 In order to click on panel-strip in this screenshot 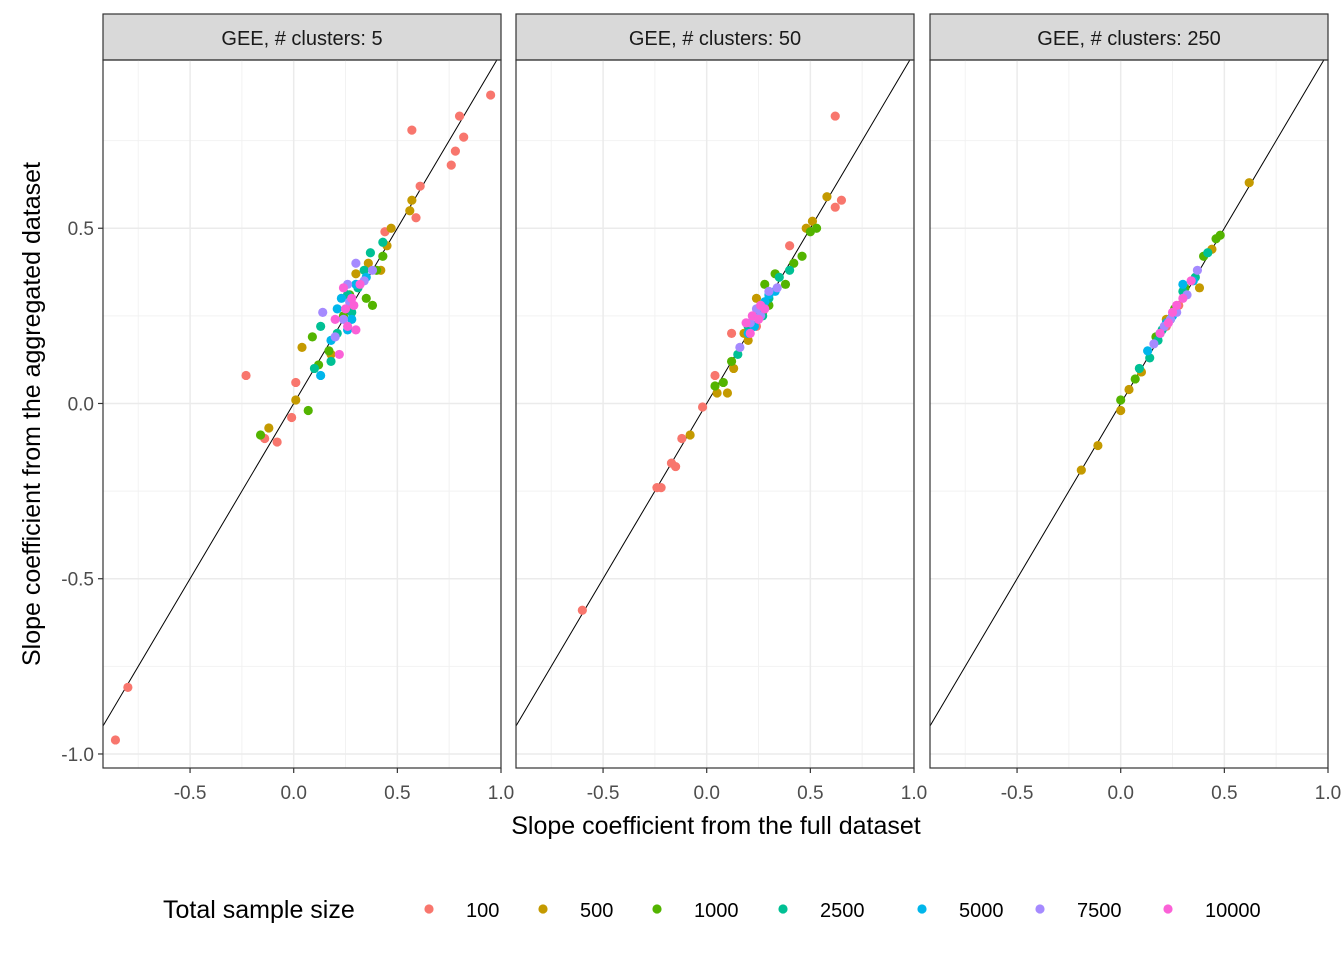, I will do `click(1129, 37)`.